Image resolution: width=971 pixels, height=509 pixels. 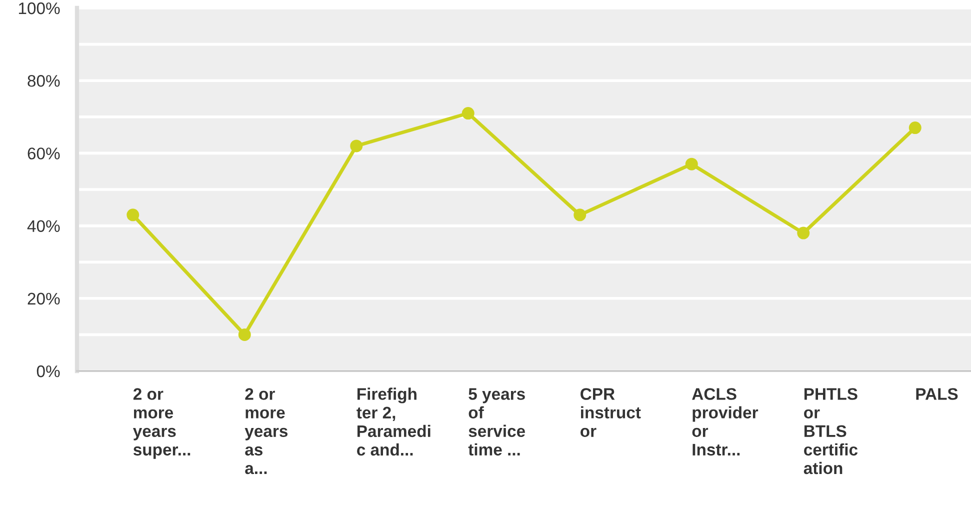 I want to click on y-tick-label: 80%, so click(x=44, y=81).